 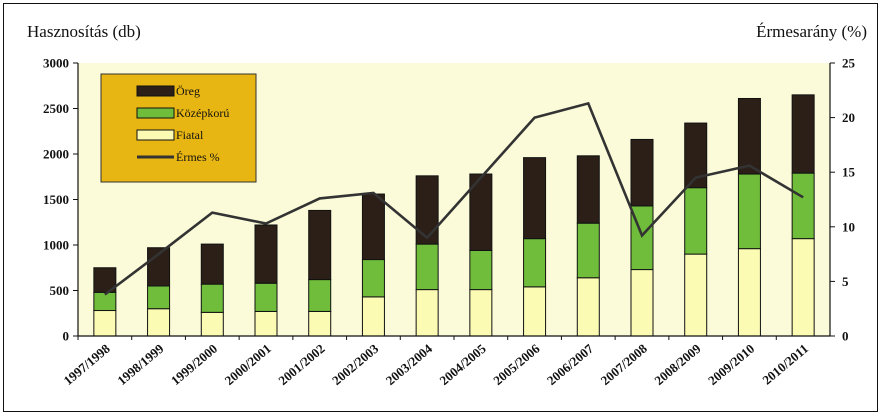 I want to click on bar-öreg-5, so click(x=373, y=227).